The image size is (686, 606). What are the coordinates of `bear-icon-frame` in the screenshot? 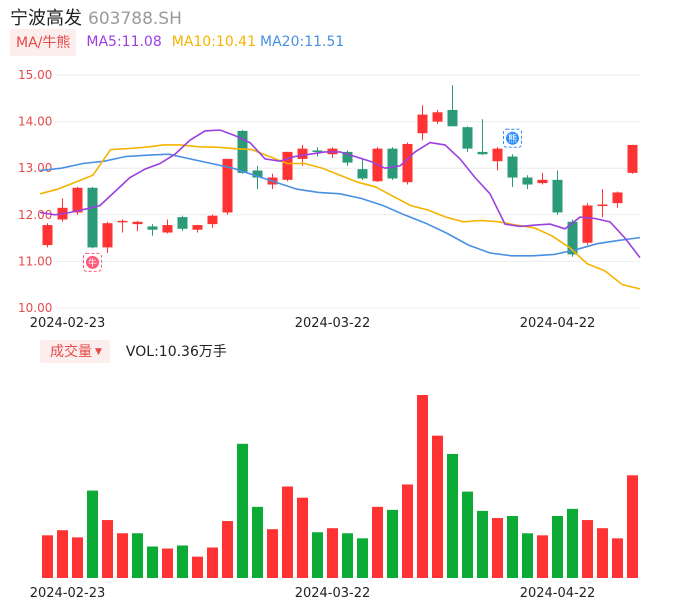 It's located at (512, 138).